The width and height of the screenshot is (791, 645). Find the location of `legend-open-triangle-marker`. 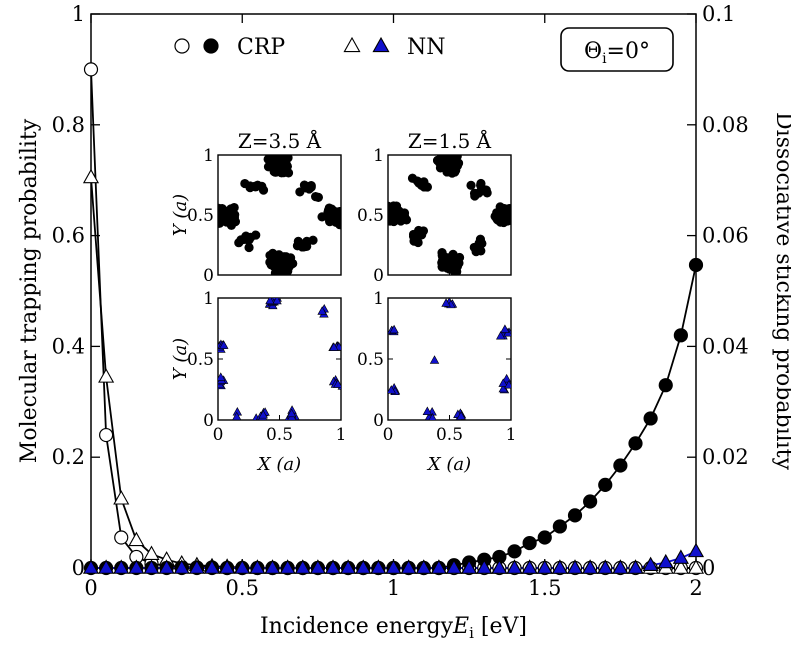

legend-open-triangle-marker is located at coordinates (352, 44).